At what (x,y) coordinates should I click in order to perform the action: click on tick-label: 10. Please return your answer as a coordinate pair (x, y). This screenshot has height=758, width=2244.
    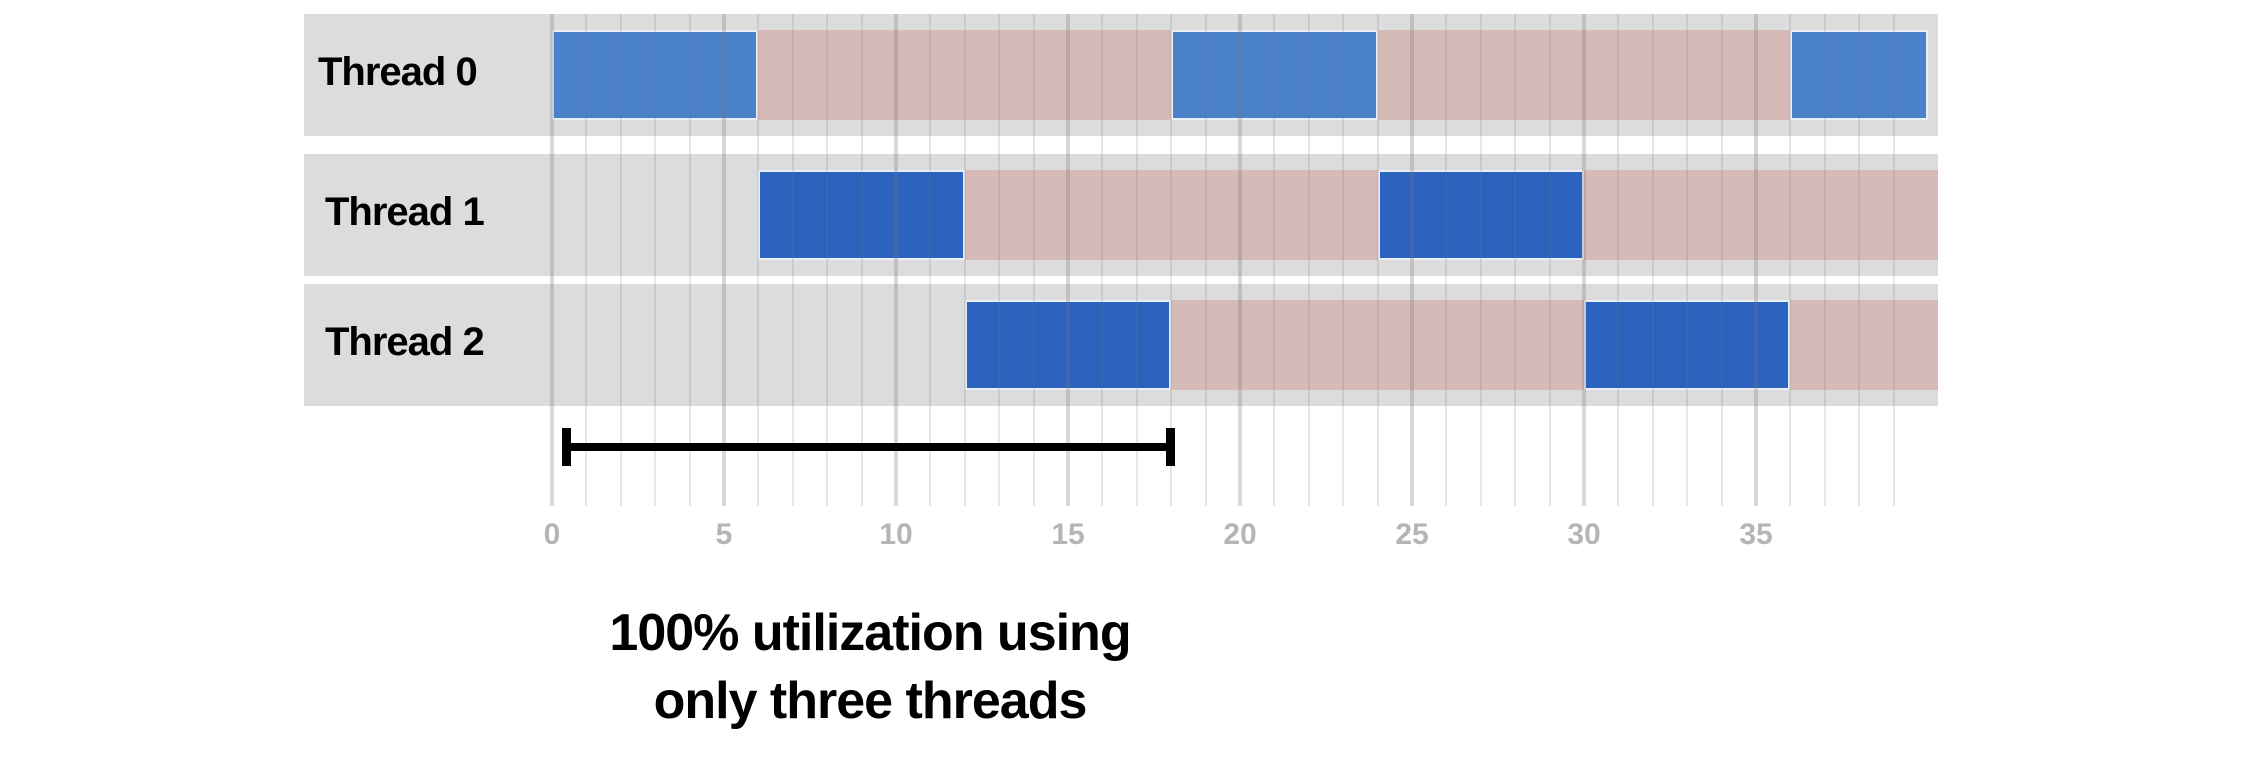
    Looking at the image, I should click on (896, 534).